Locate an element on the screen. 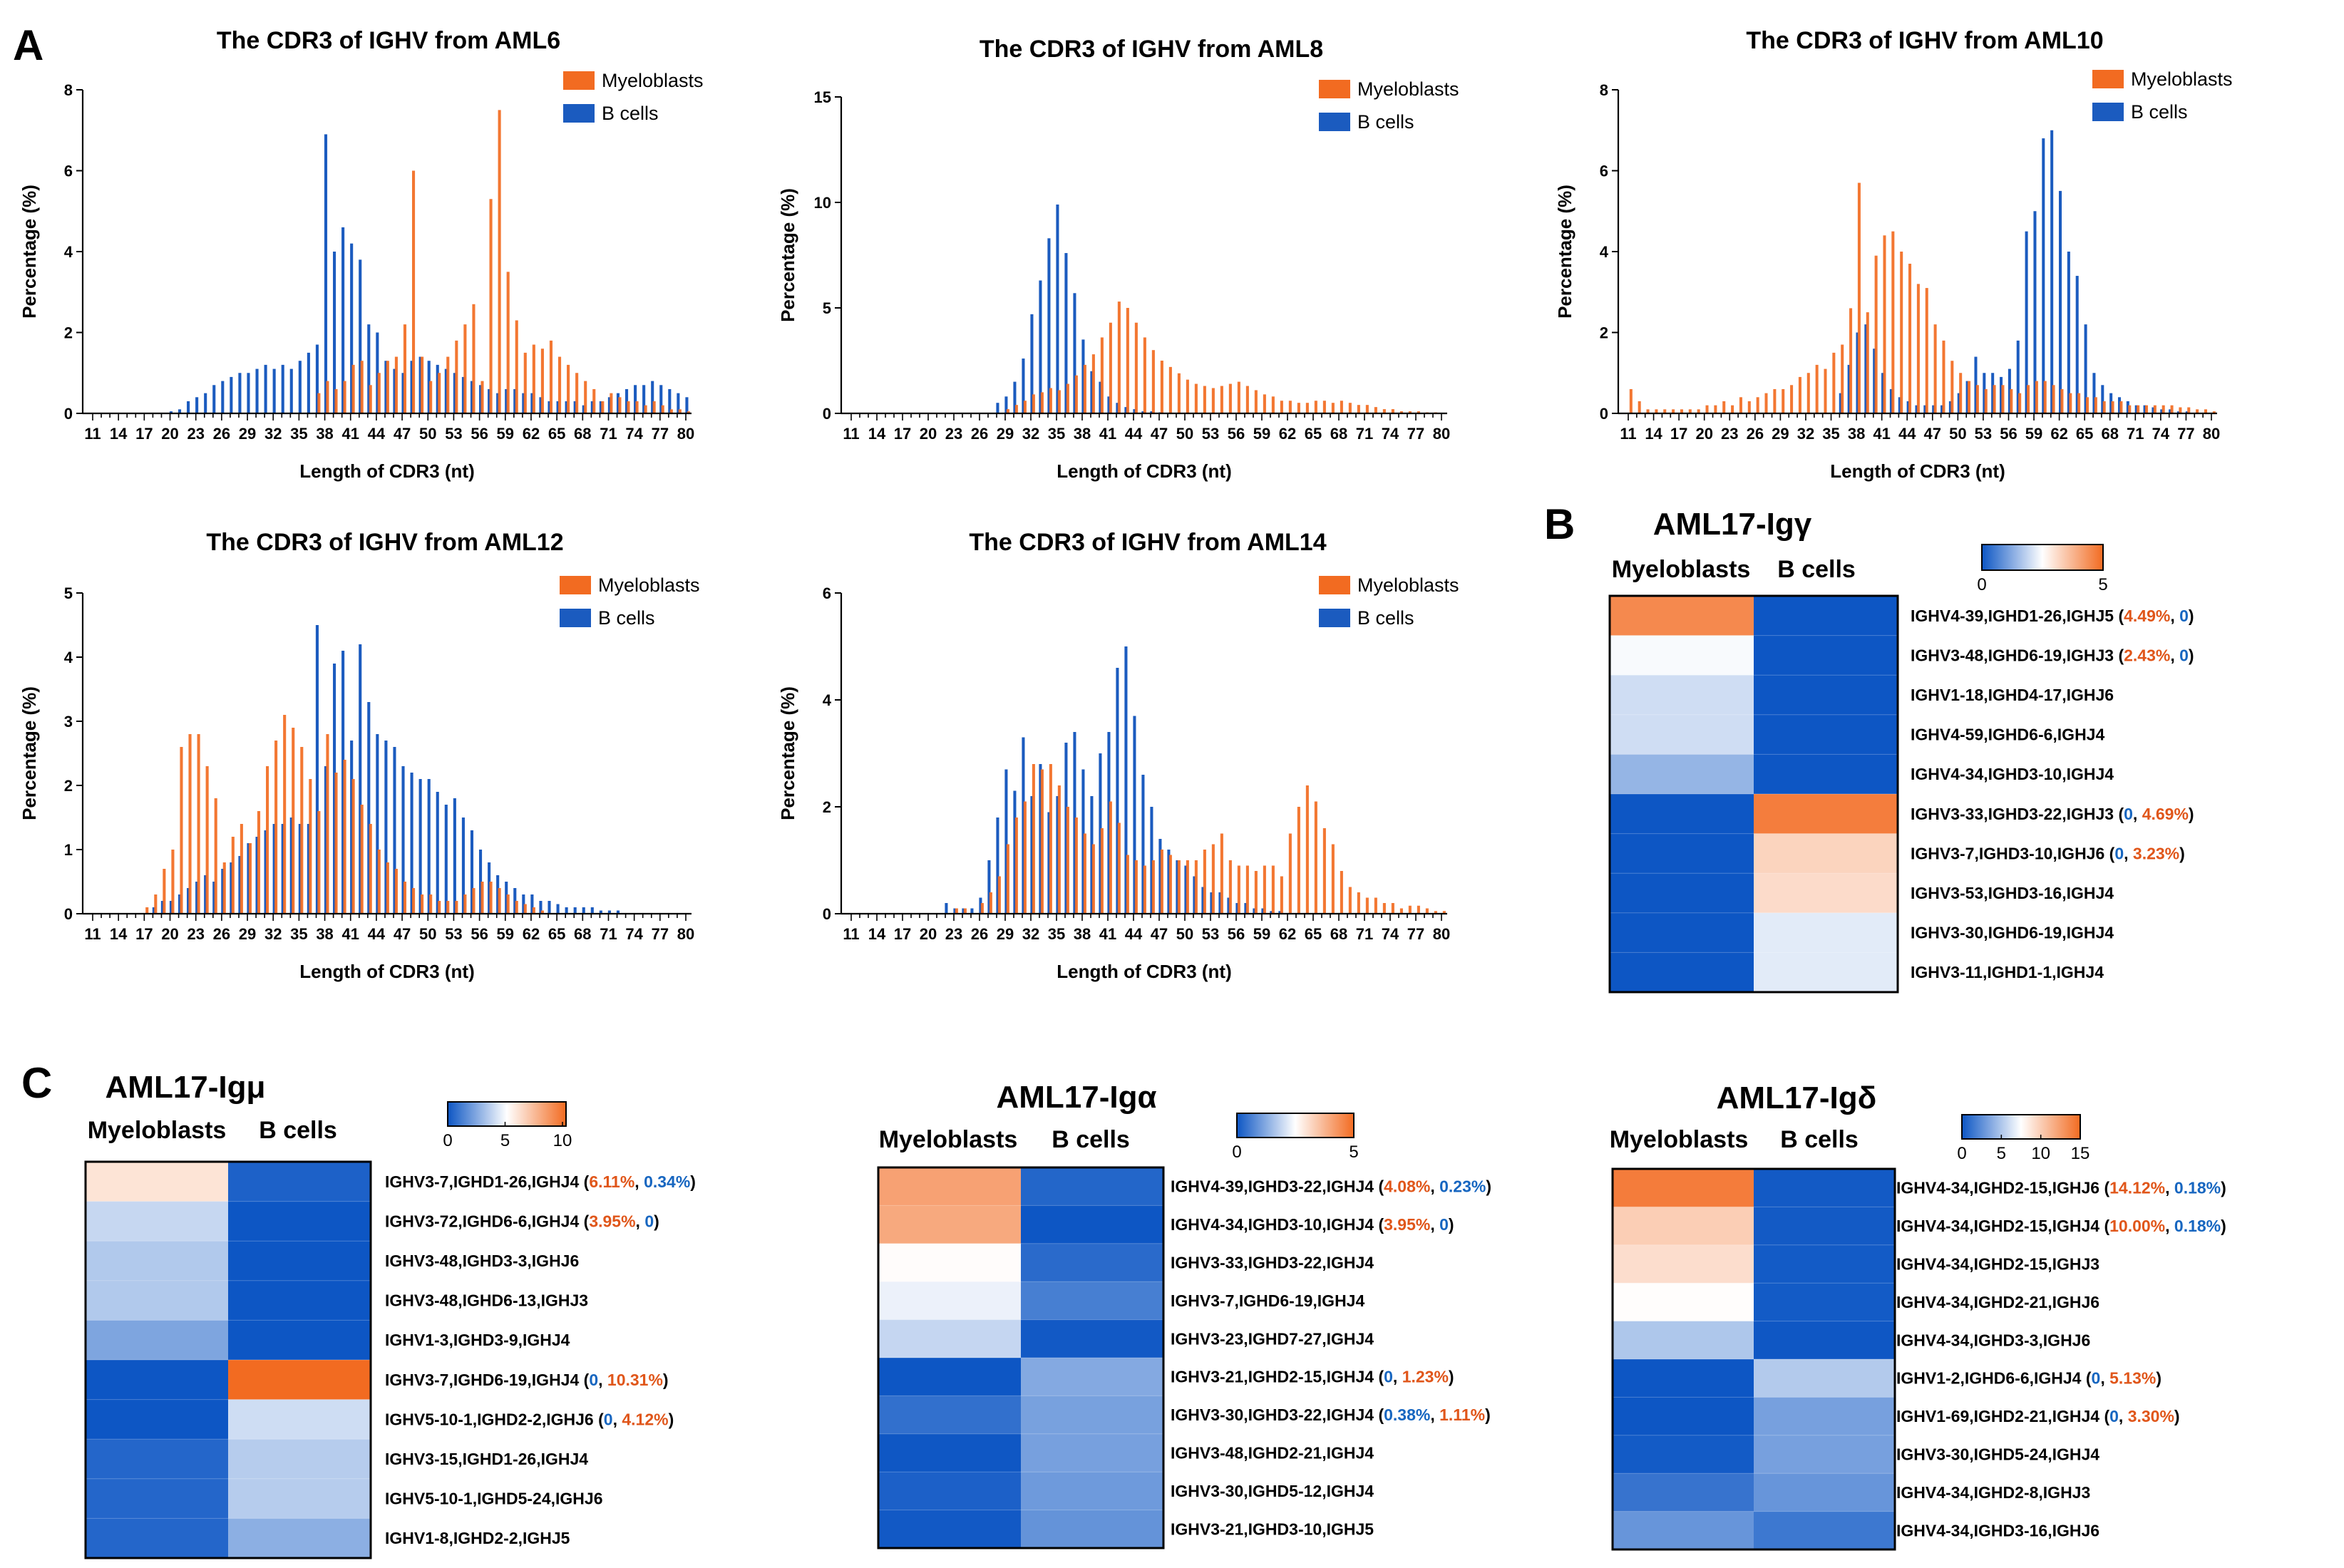 The height and width of the screenshot is (1568, 2344). x-tick-label: 59 is located at coordinates (1261, 434).